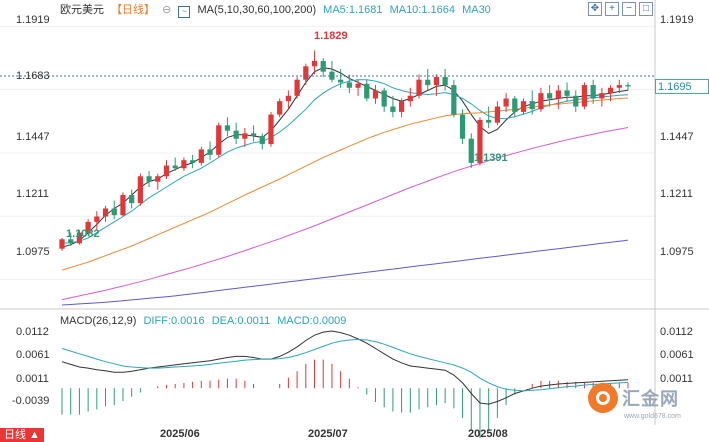 The image size is (709, 442). What do you see at coordinates (612, 9) in the screenshot?
I see `zoom-in-icon: +` at bounding box center [612, 9].